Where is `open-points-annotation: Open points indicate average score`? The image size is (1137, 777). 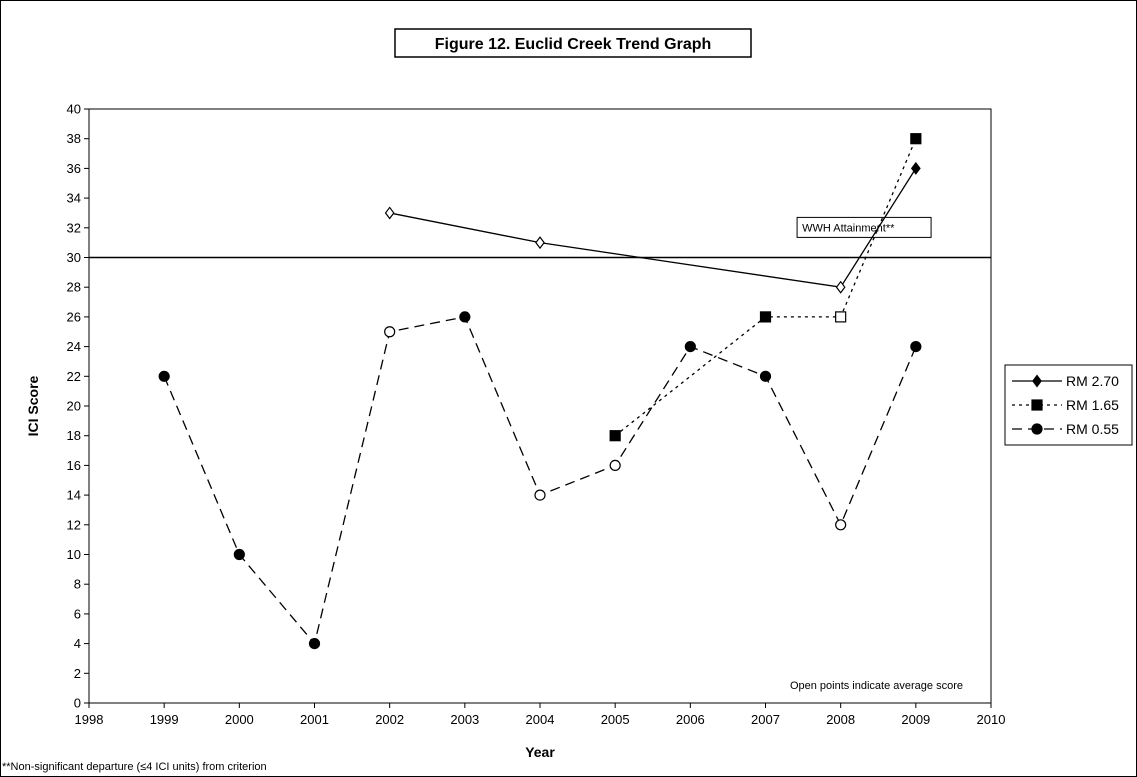 open-points-annotation: Open points indicate average score is located at coordinates (876, 686).